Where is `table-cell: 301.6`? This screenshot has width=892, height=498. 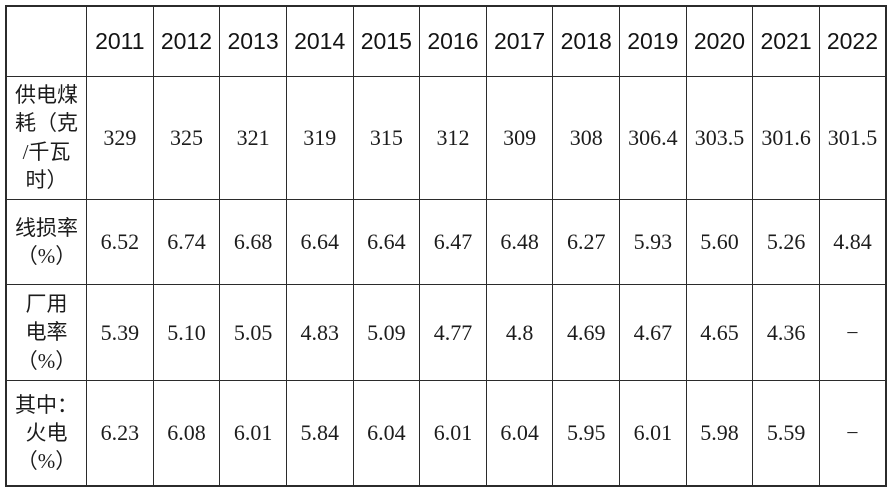
table-cell: 301.6 is located at coordinates (786, 137).